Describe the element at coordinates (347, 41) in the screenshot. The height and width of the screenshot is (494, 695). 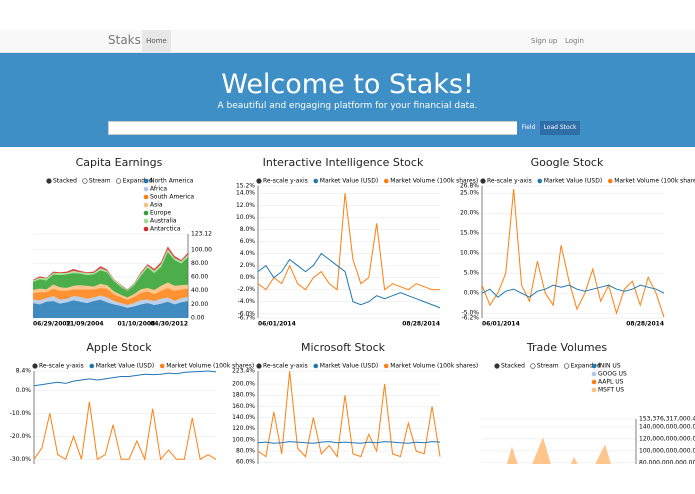
I see `navbar: Staks Home Sign up Login` at that location.